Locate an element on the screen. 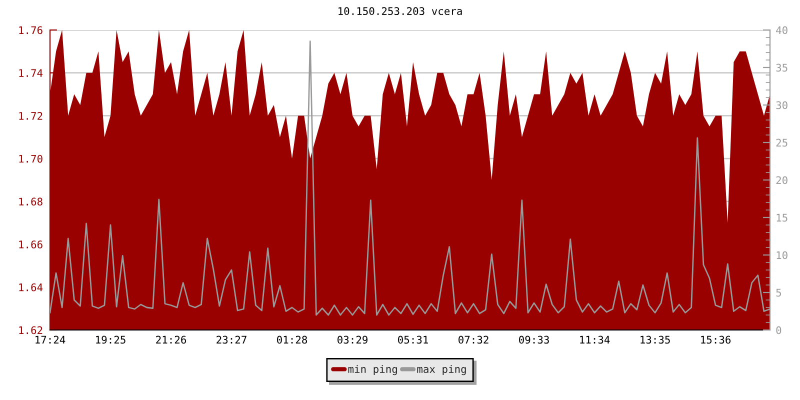  y-tick-label: 1.68 is located at coordinates (30, 202).